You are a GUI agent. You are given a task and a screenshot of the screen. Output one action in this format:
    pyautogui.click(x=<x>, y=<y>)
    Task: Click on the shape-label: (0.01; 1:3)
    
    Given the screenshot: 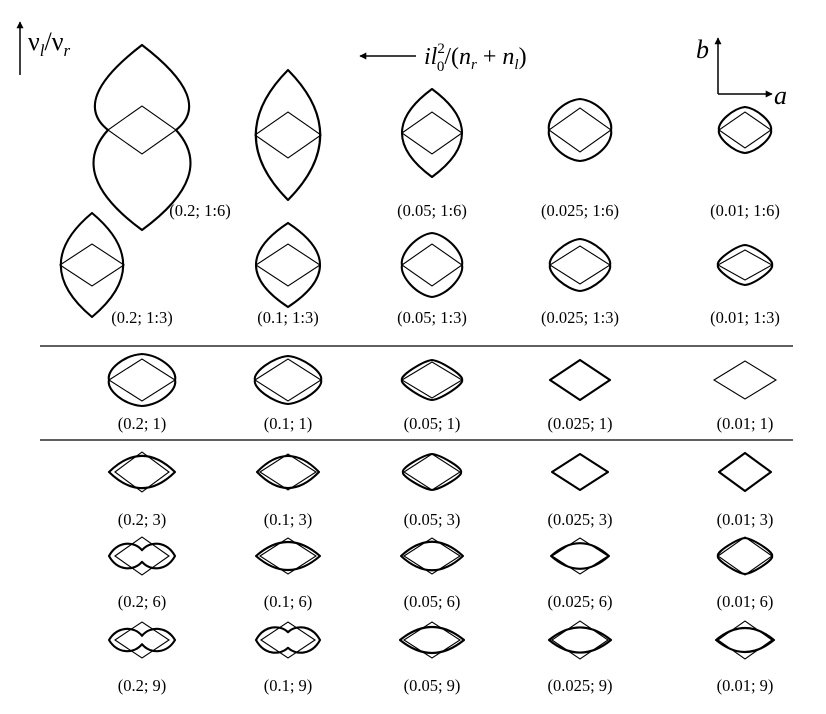 What is the action you would take?
    pyautogui.click(x=745, y=317)
    